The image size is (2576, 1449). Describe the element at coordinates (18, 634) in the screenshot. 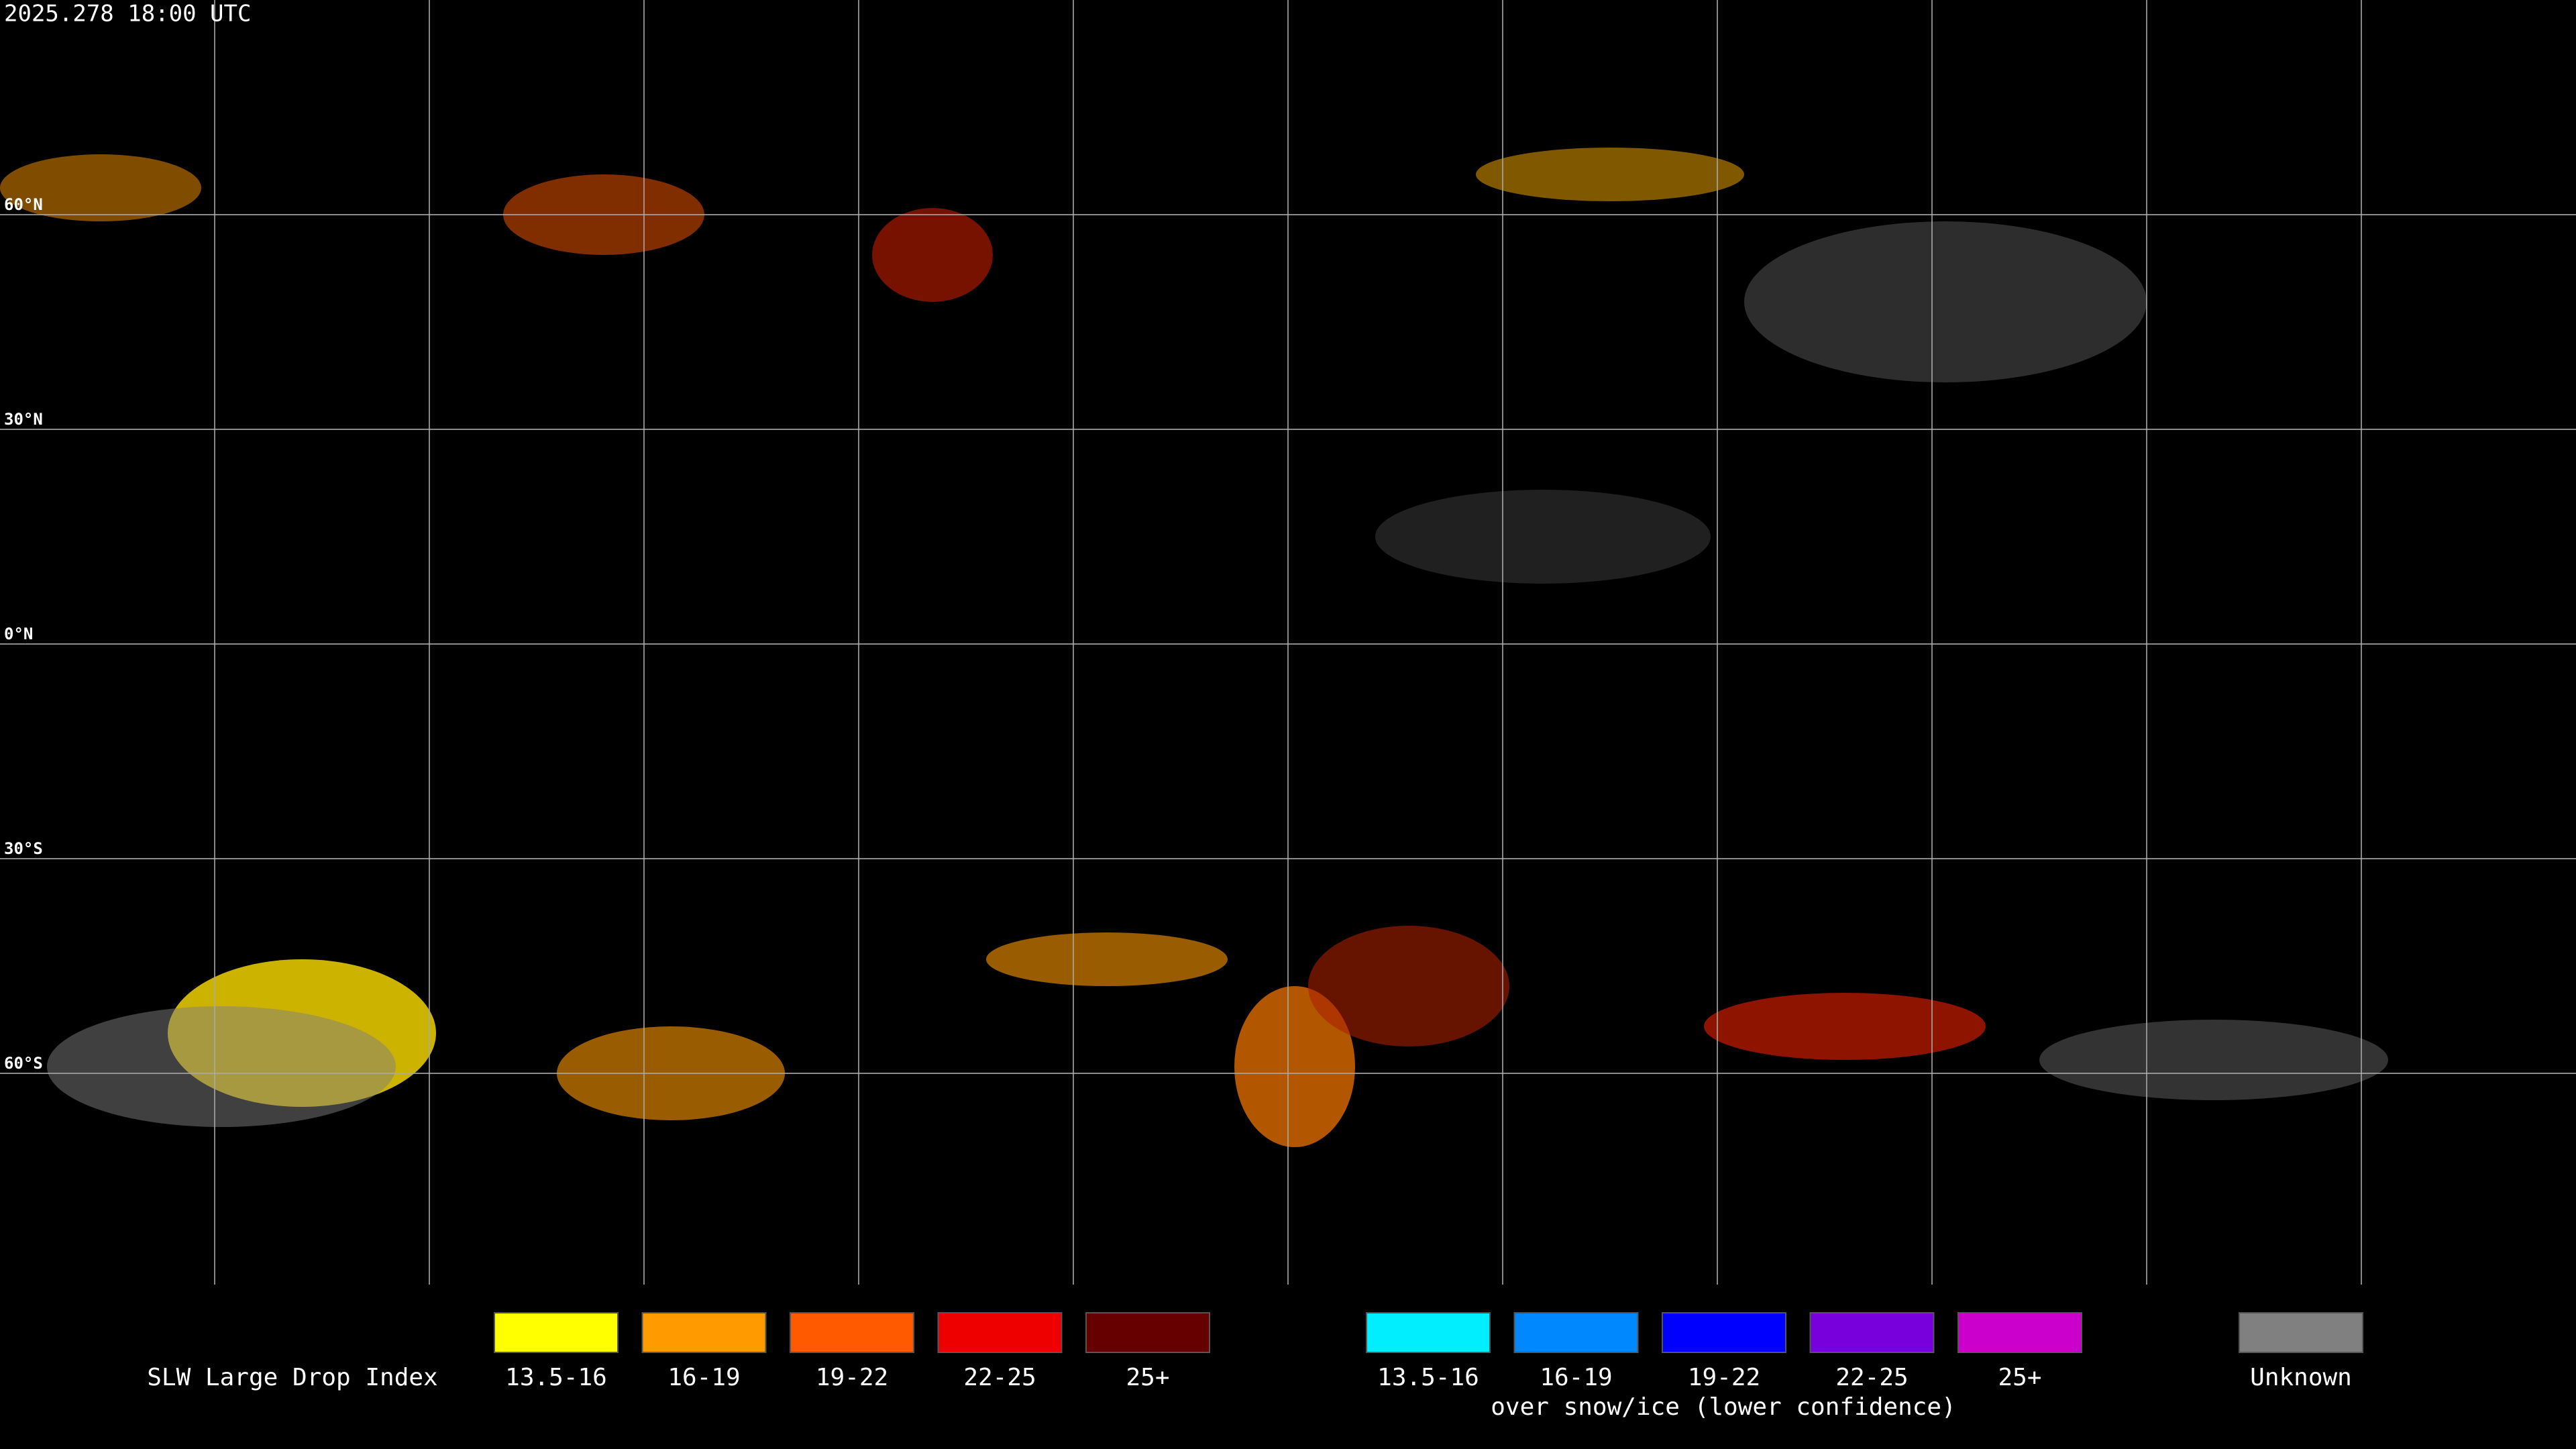

I see `latitude-label: 0°N` at that location.